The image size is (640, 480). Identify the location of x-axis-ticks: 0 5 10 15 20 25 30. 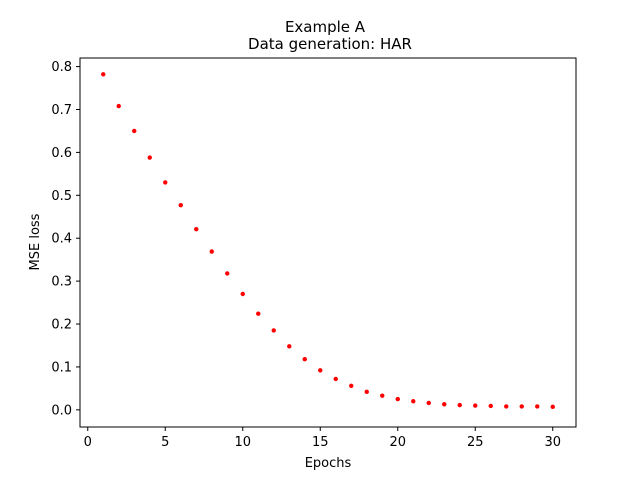
(322, 438).